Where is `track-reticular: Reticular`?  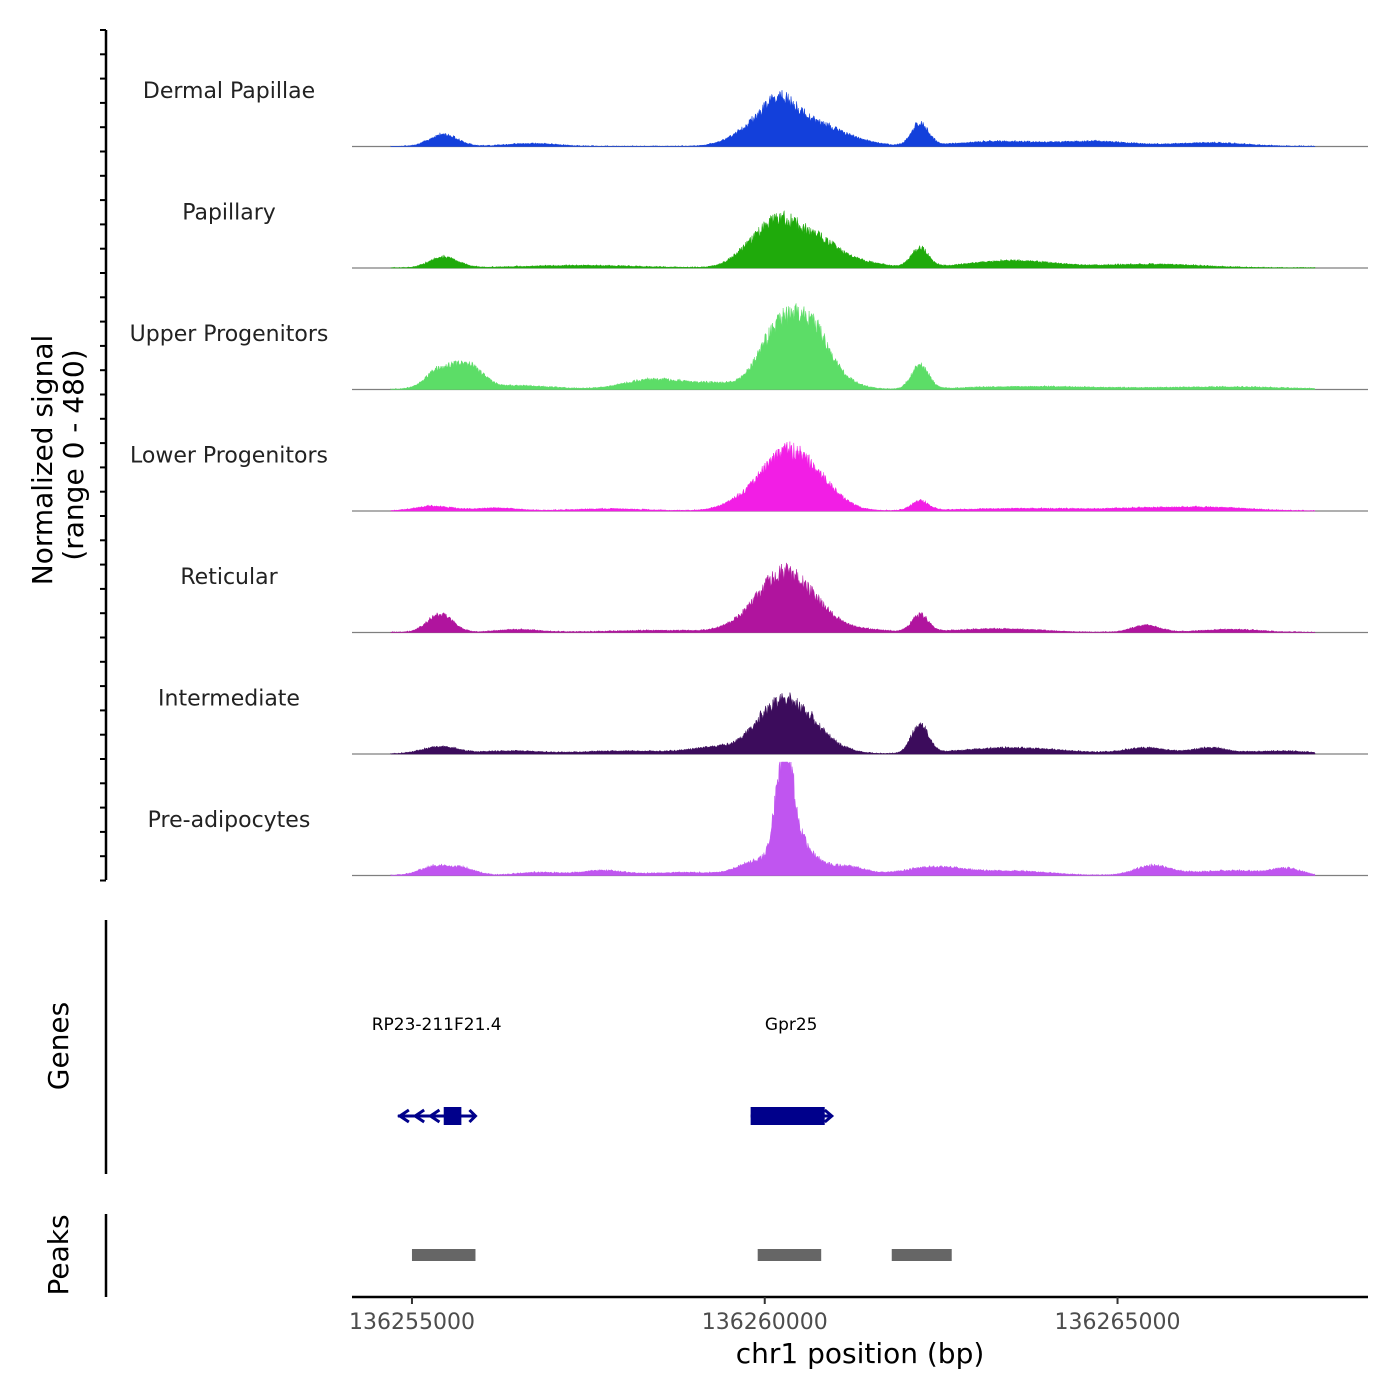
track-reticular: Reticular is located at coordinates (774, 598).